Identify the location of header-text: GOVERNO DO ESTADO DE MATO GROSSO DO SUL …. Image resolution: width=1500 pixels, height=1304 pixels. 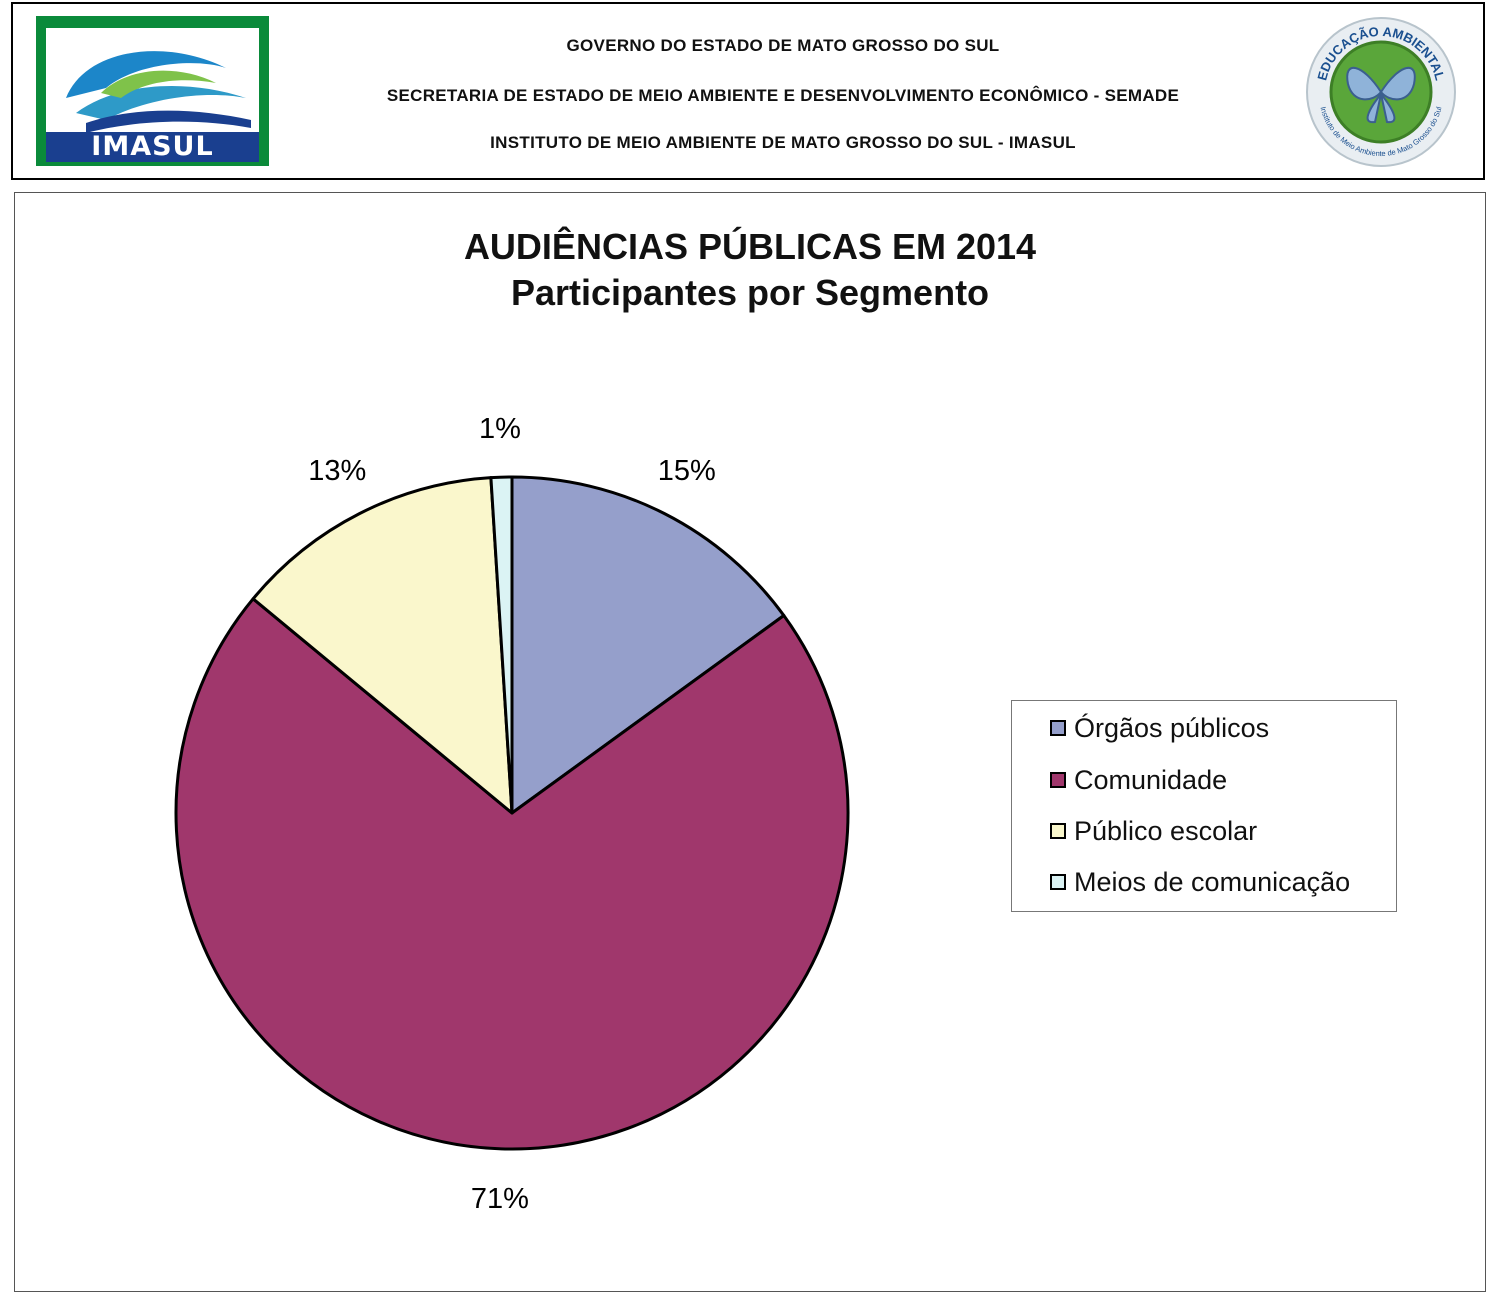
(783, 91).